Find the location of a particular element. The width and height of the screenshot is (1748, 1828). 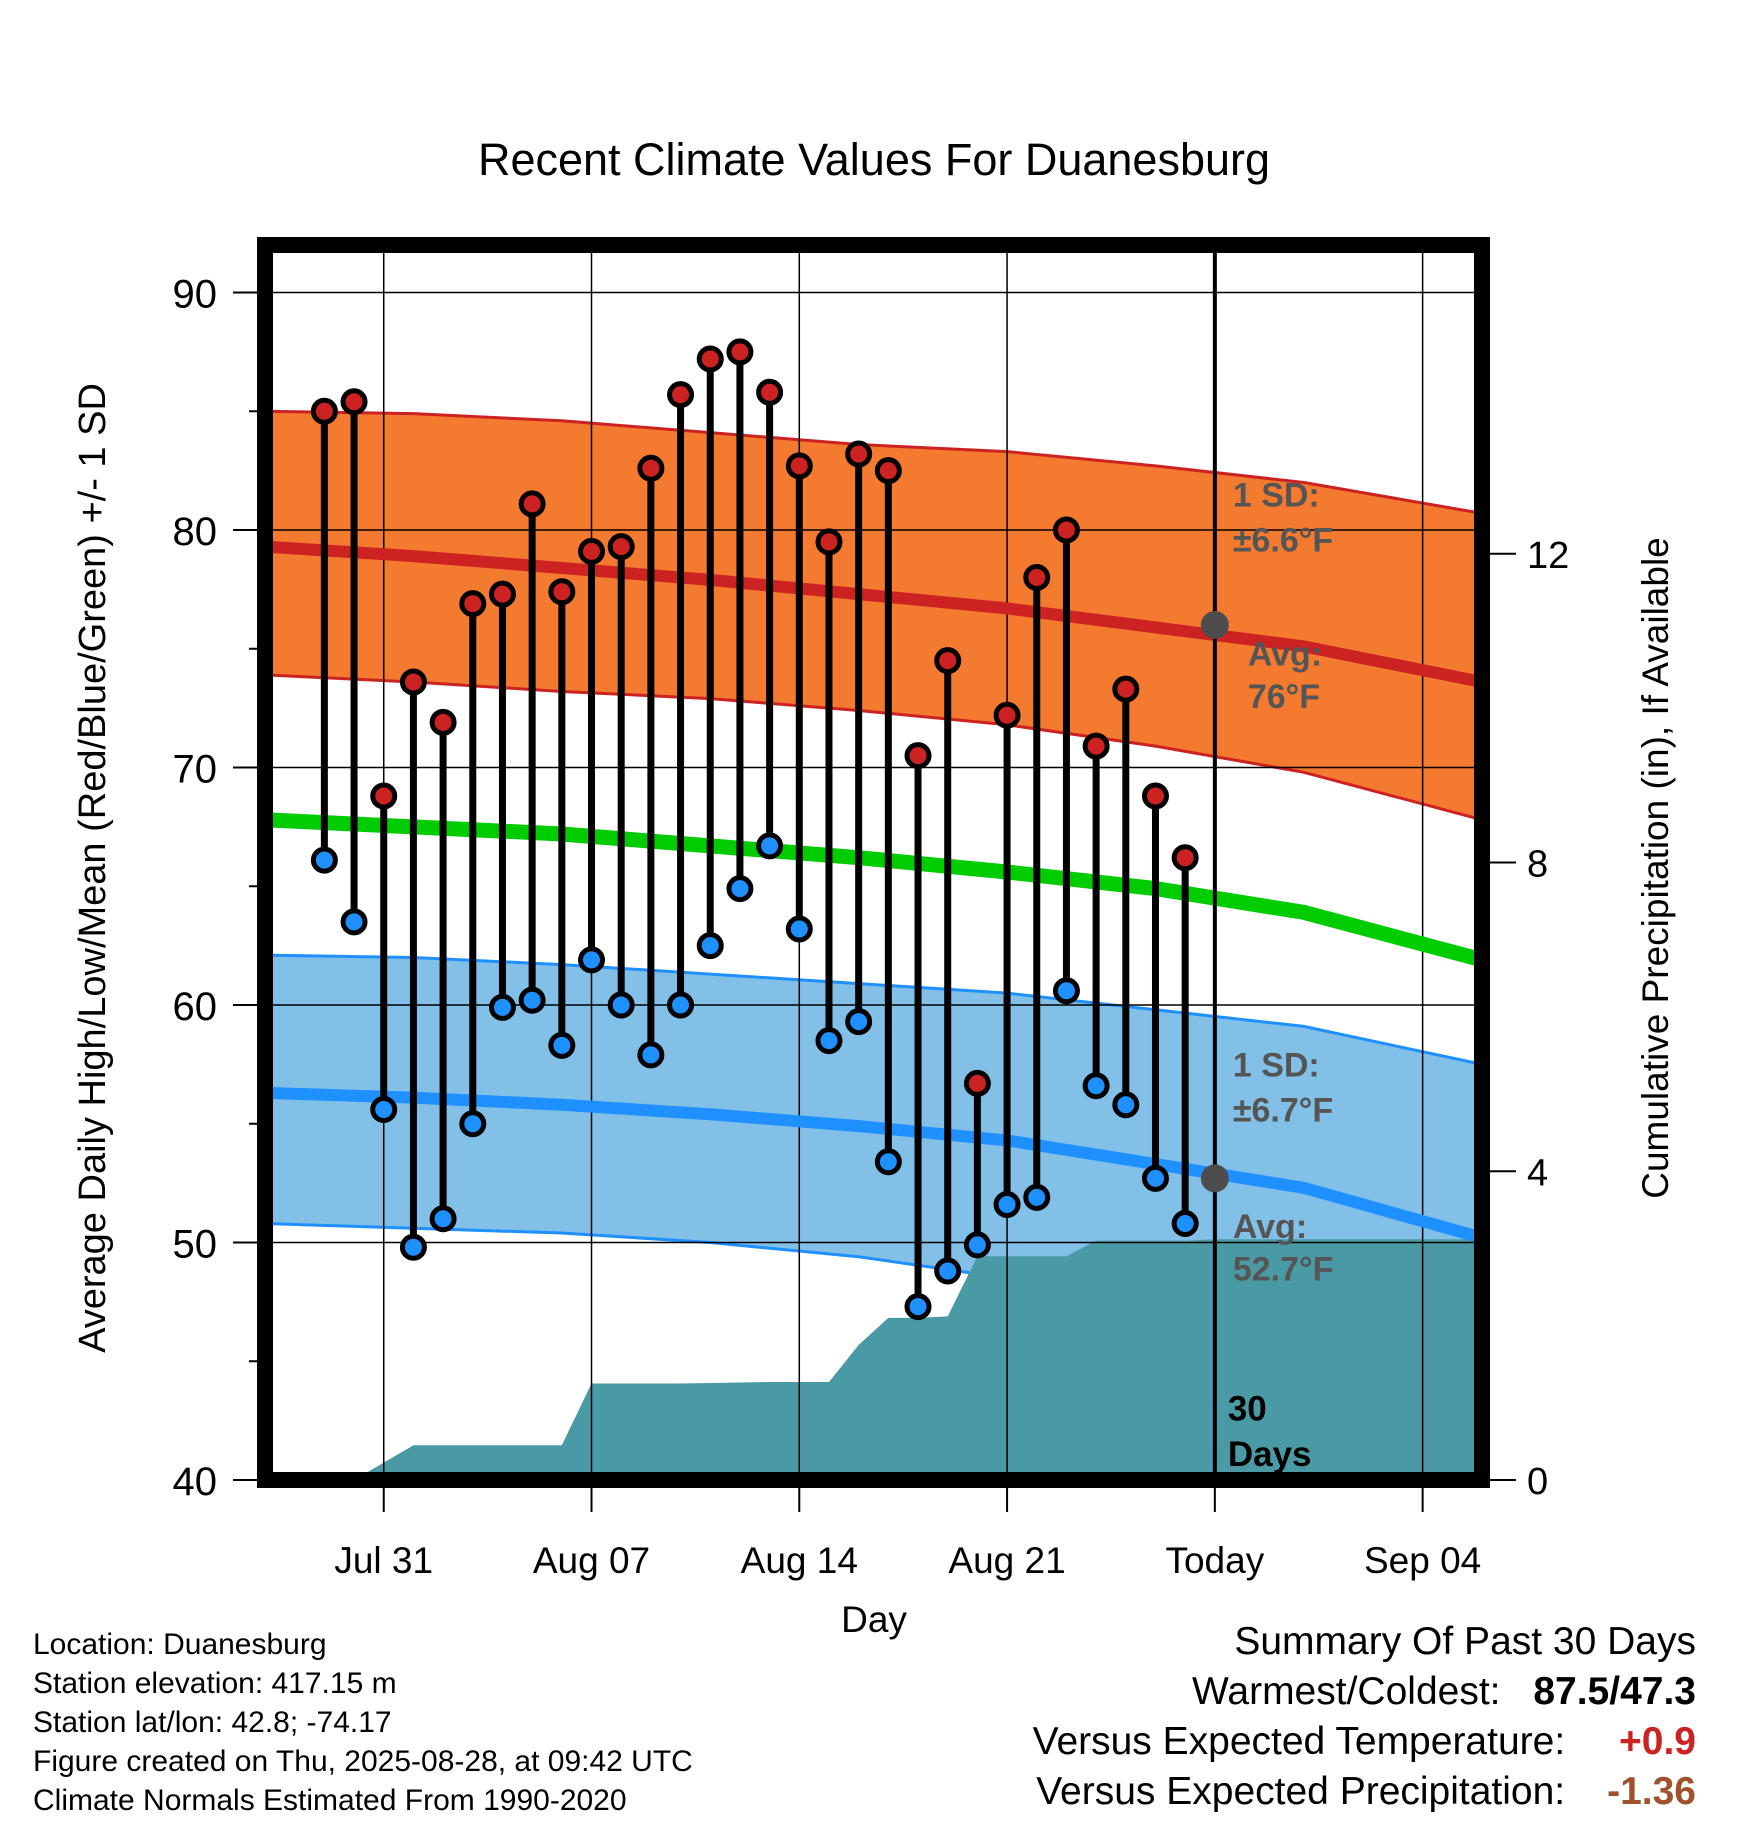

warm-cold-value: 87.5/47.3 is located at coordinates (1614, 1691).